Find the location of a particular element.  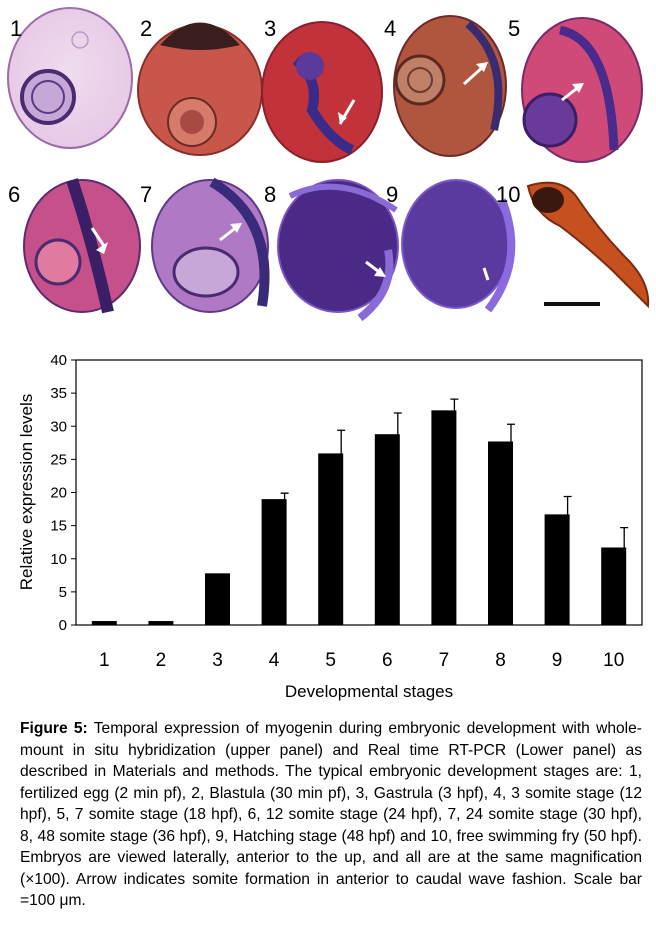

y-tick-label: 35 is located at coordinates (58, 393).